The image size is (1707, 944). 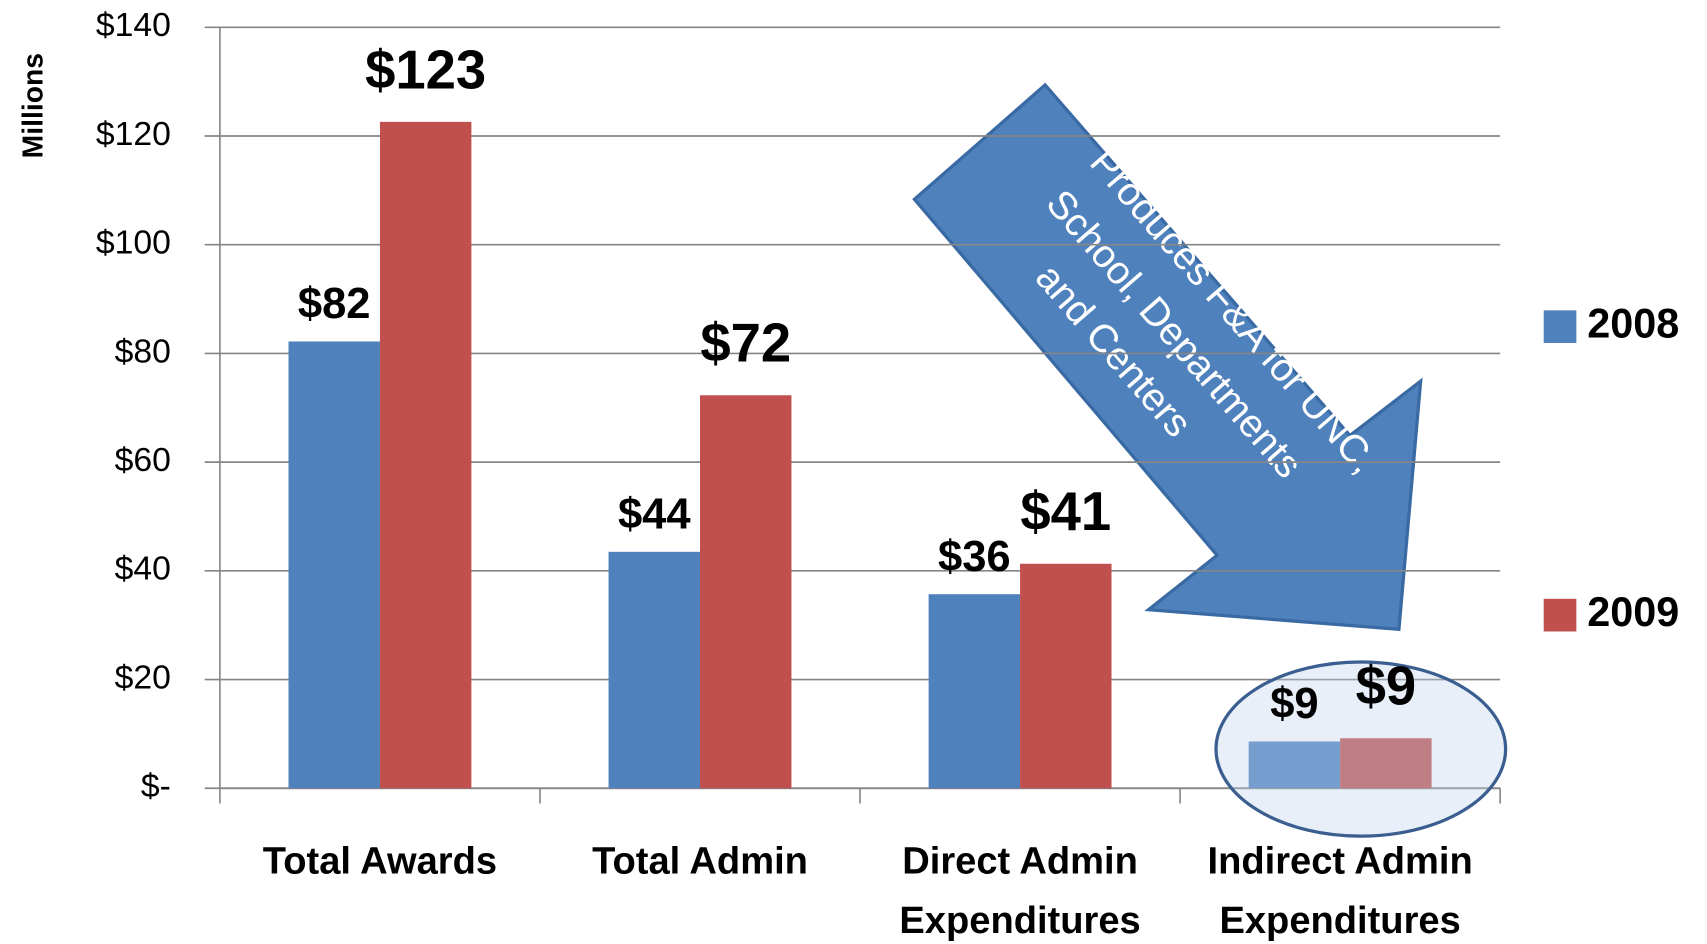 What do you see at coordinates (1065, 511) in the screenshot?
I see `value-label: $41` at bounding box center [1065, 511].